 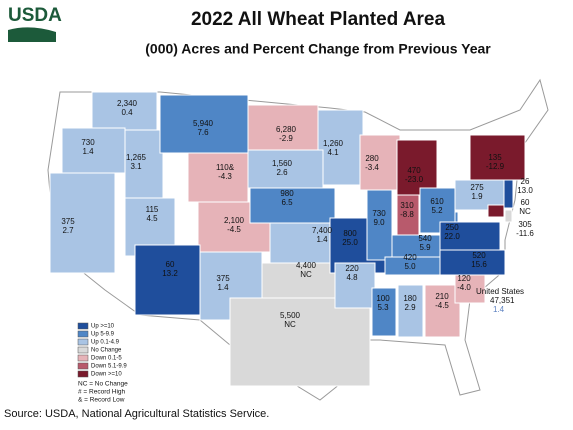 What do you see at coordinates (379, 222) in the screenshot?
I see `change-label: 9.0` at bounding box center [379, 222].